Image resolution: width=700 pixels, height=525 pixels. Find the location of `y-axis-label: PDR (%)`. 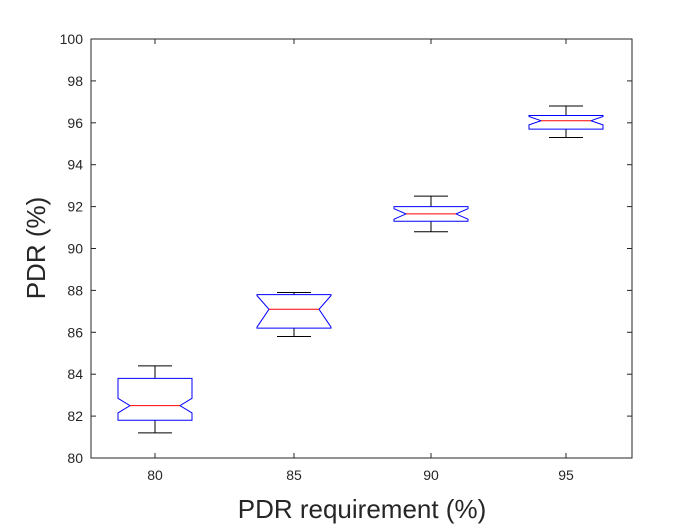

y-axis-label: PDR (%) is located at coordinates (36, 248).